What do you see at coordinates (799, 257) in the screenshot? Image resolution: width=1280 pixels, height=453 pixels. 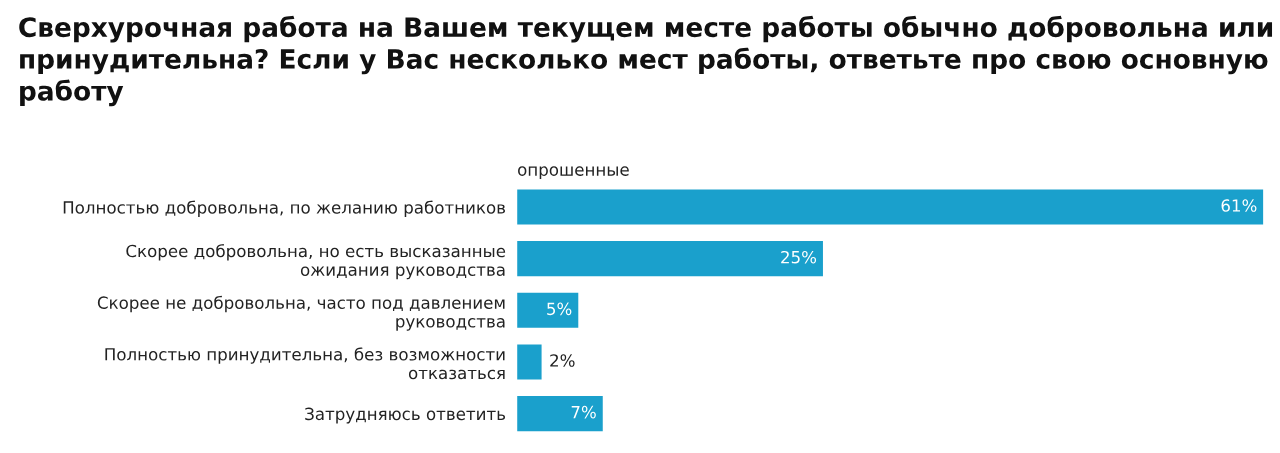 I see `data-label: 25%` at bounding box center [799, 257].